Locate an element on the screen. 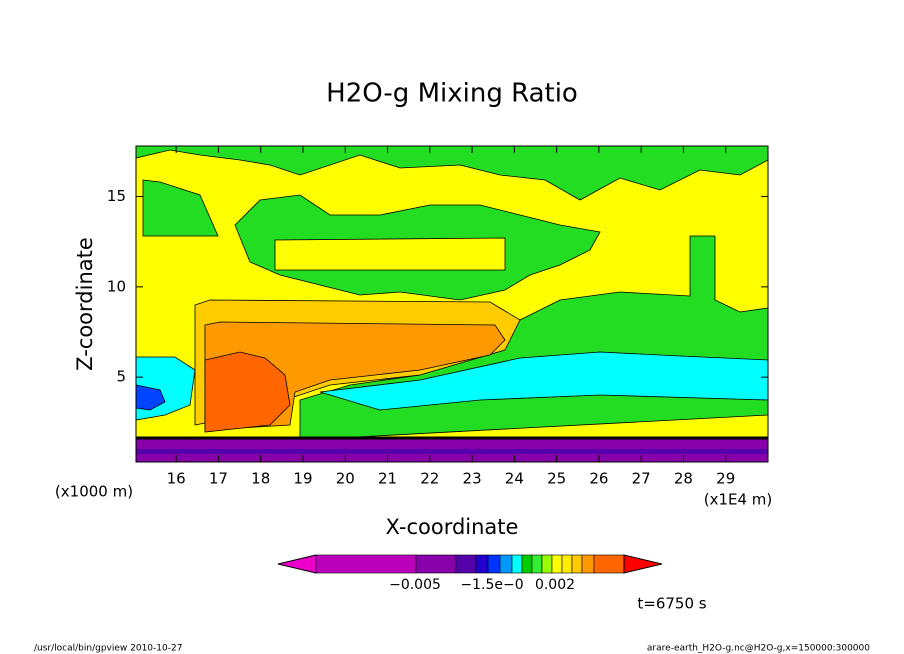 The height and width of the screenshot is (654, 904). x-tick-label: 29 is located at coordinates (725, 479).